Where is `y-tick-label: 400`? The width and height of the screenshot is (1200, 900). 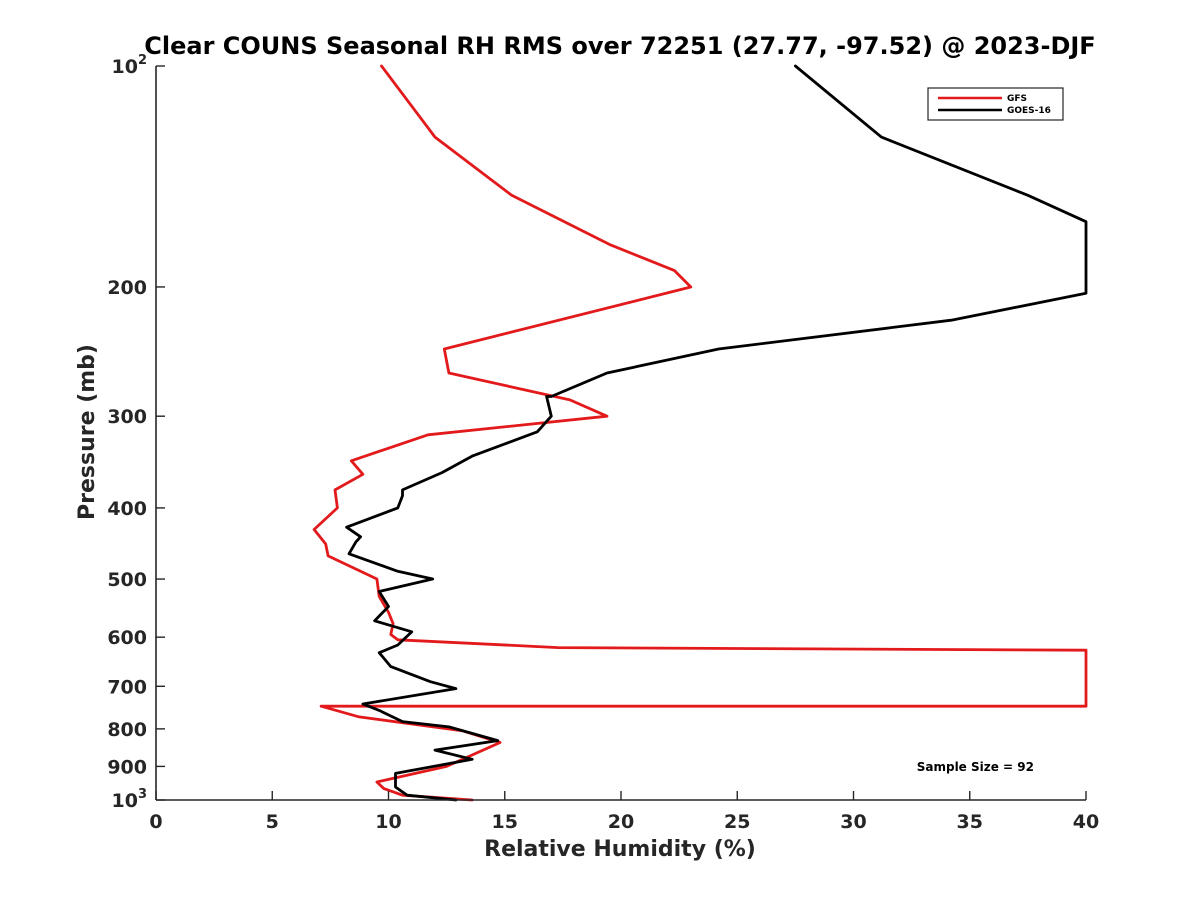 y-tick-label: 400 is located at coordinates (127, 509).